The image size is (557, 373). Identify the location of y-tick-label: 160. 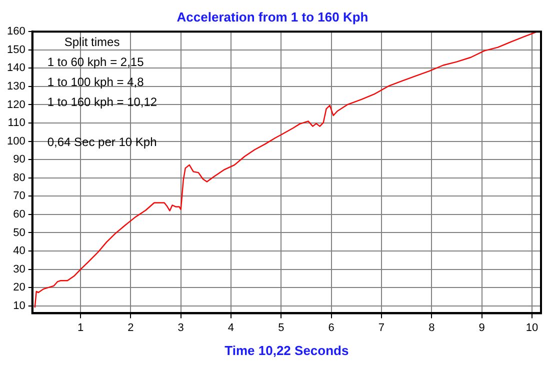
(16, 32).